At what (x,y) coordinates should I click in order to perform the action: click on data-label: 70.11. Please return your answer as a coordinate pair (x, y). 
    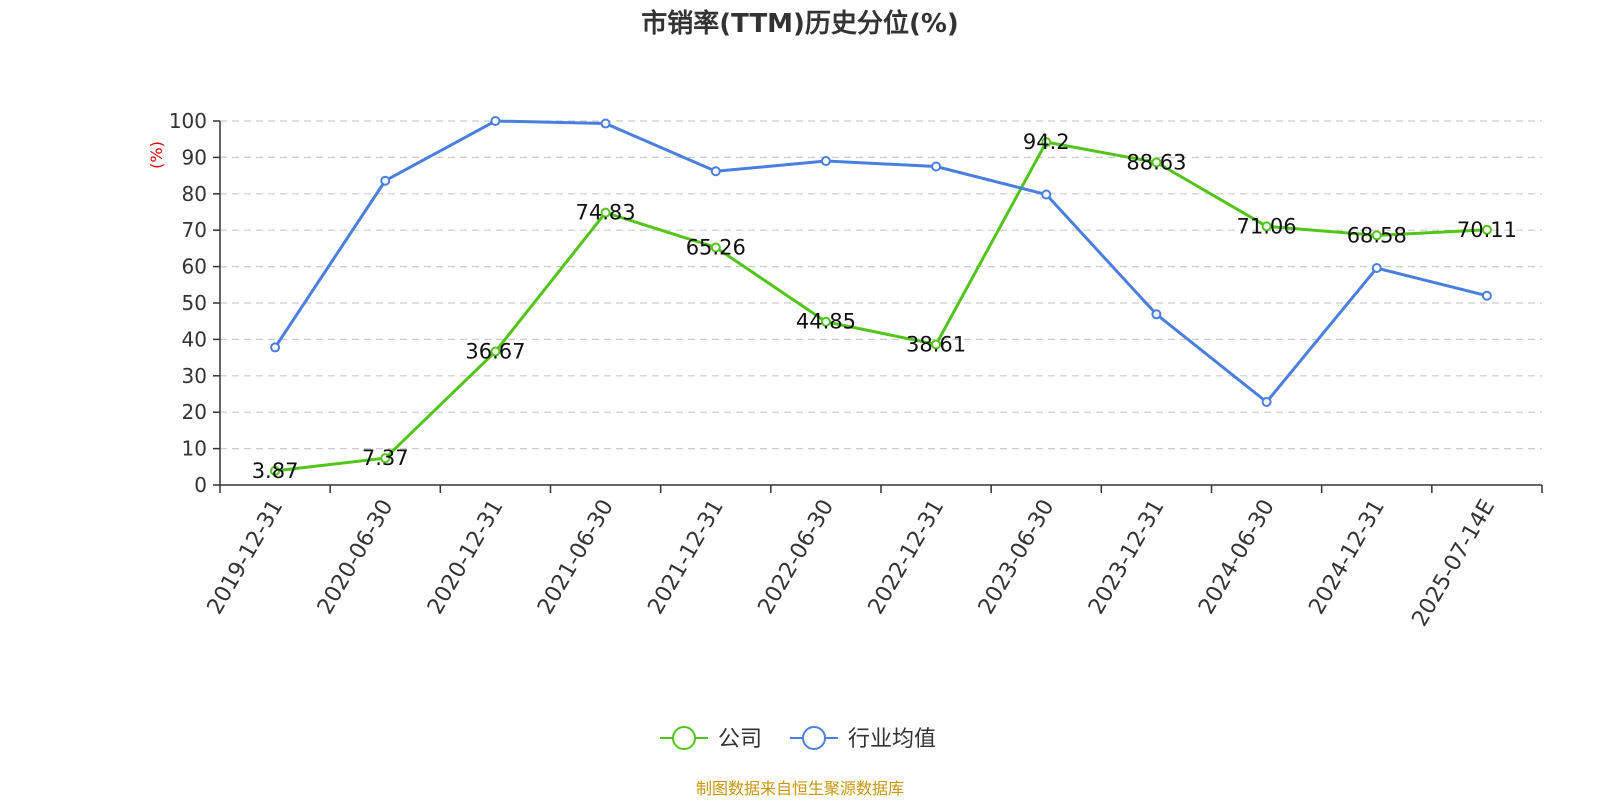
    Looking at the image, I should click on (1487, 230).